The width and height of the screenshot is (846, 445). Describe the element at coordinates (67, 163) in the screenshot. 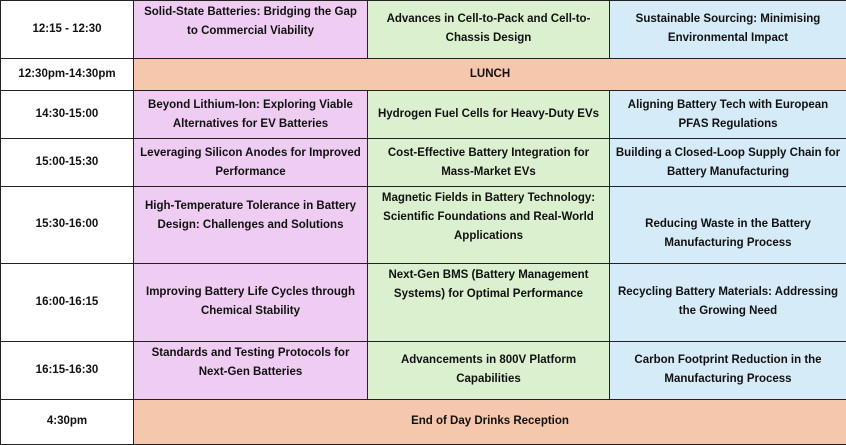

I see `time-slot: 15:00-15:30` at that location.